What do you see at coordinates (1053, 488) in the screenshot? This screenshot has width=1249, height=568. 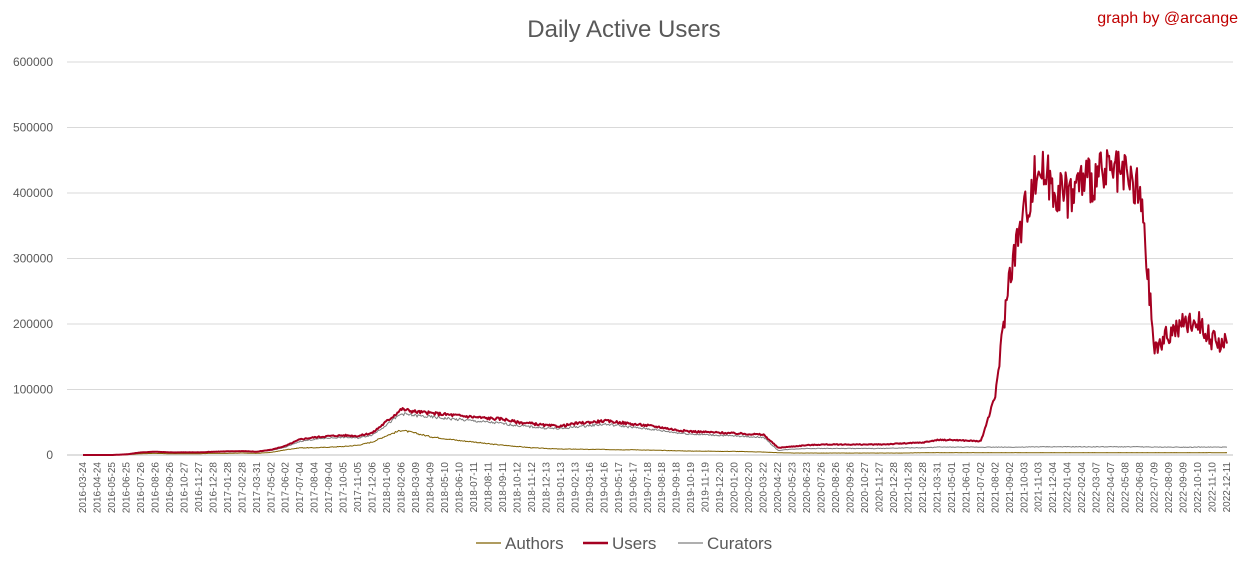 I see `x-tick-label: 2021-12-04` at bounding box center [1053, 488].